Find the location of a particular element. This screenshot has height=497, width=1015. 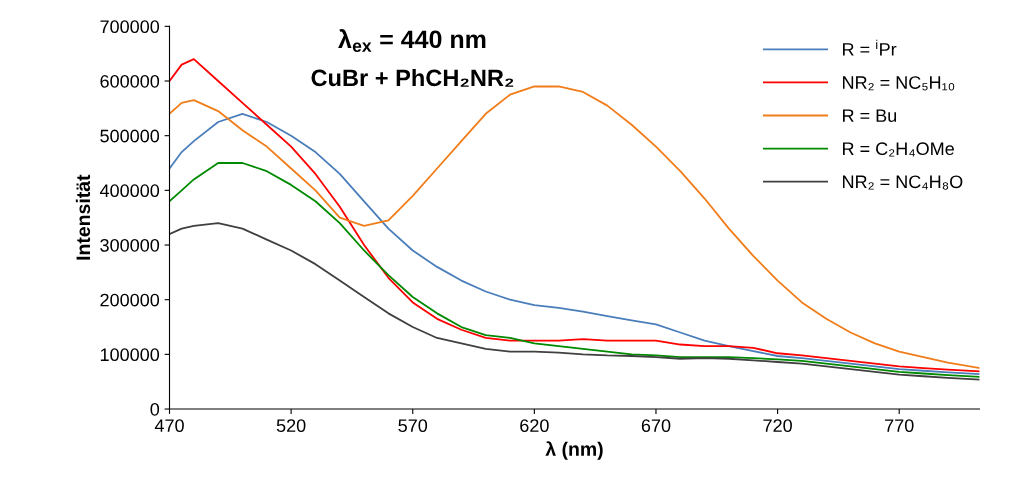

x-axis-title: λ (nm) is located at coordinates (574, 450).